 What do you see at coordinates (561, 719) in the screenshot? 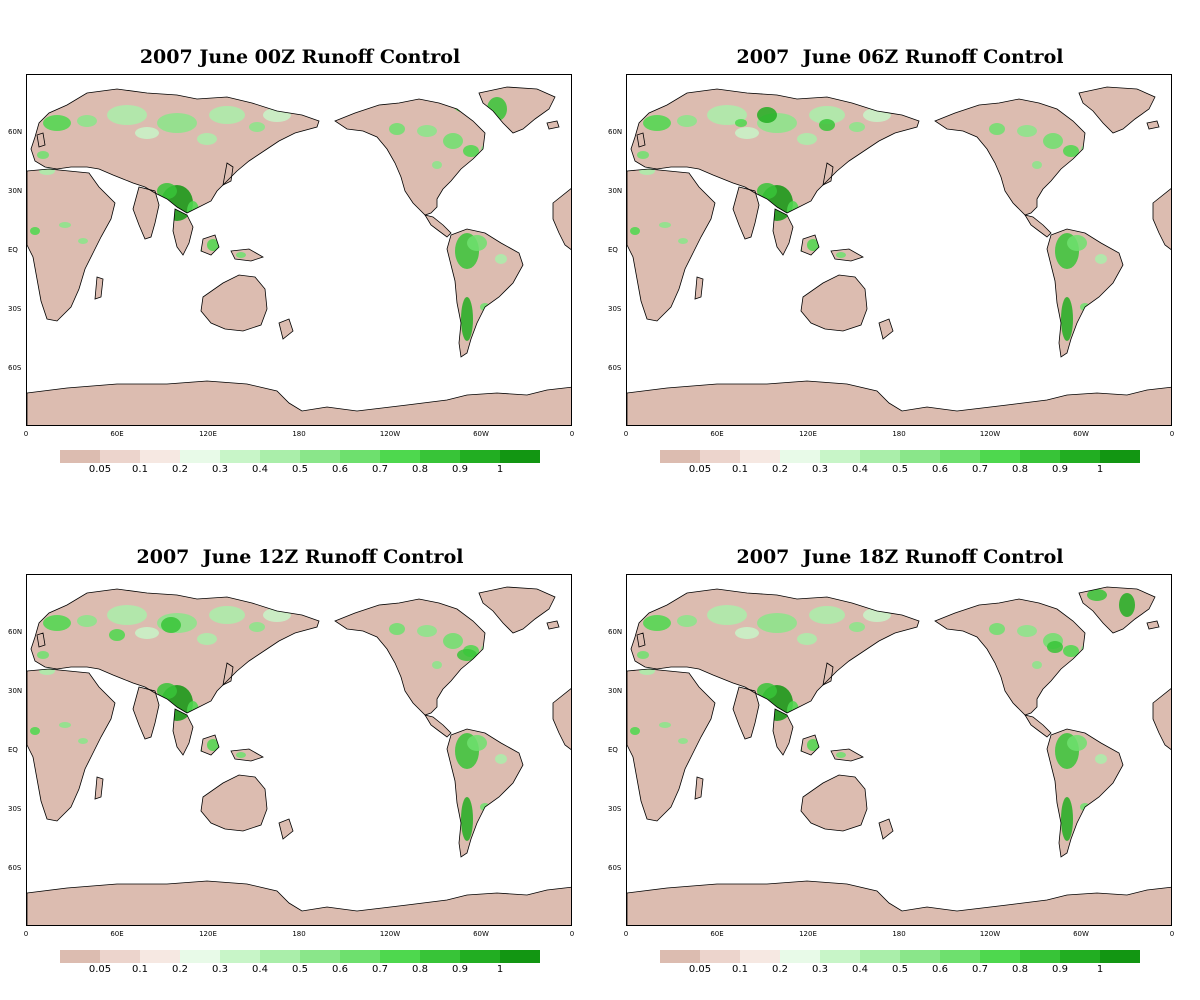
I see `coastline-africaright` at bounding box center [561, 719].